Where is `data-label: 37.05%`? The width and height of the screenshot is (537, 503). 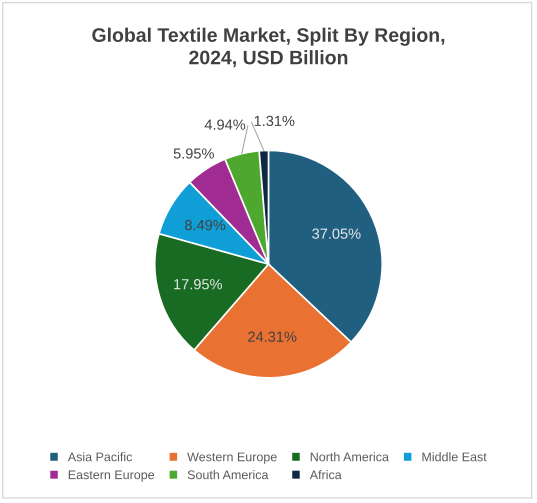 data-label: 37.05% is located at coordinates (336, 233).